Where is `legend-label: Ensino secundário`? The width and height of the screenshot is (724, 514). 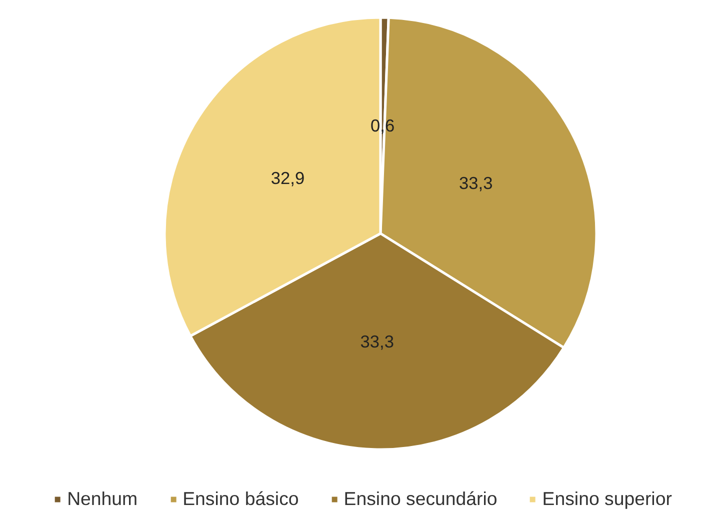
legend-label: Ensino secundário is located at coordinates (421, 499).